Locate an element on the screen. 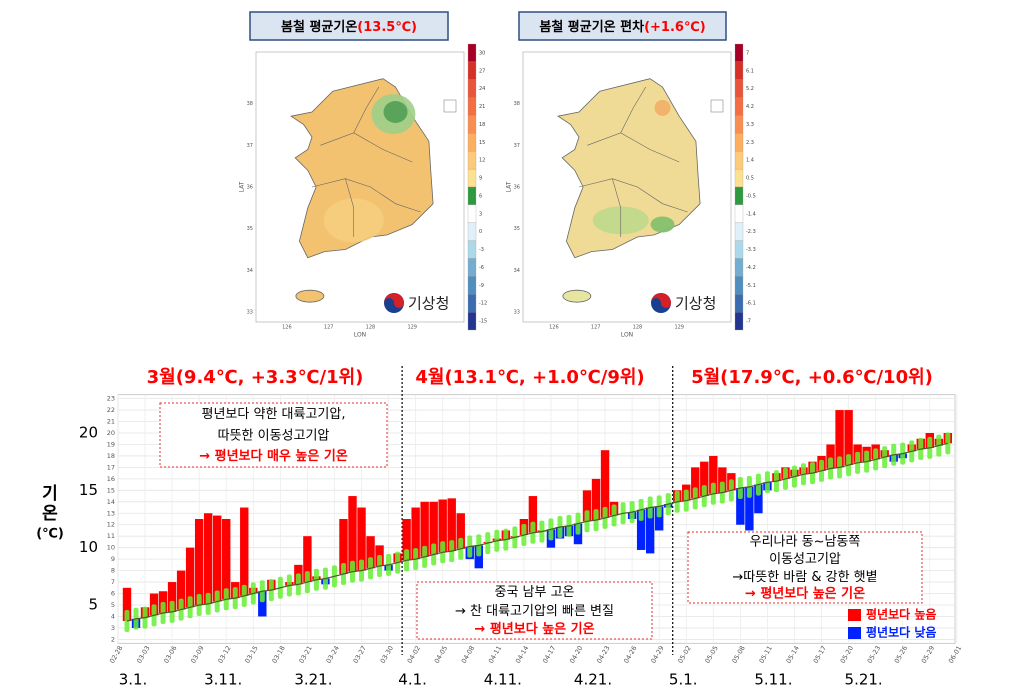  colorbar-label: -7 is located at coordinates (748, 322).